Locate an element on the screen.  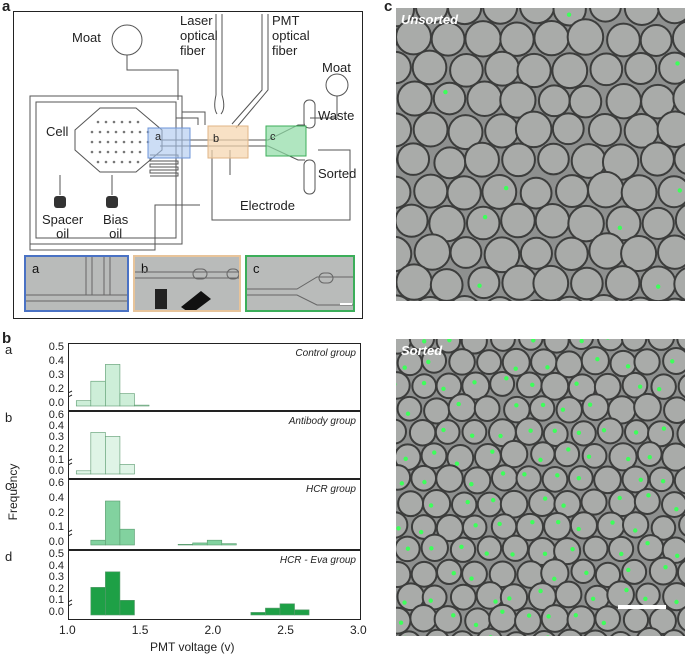
ytick-b-4: 0.4 is located at coordinates (56, 426).